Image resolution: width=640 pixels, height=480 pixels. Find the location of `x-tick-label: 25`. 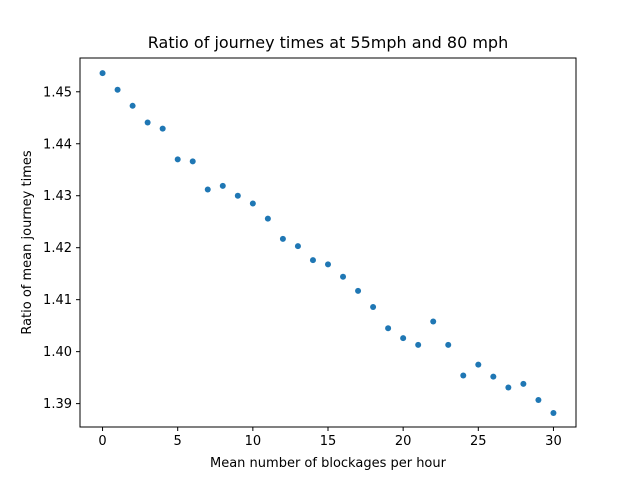

x-tick-label: 25 is located at coordinates (478, 441).